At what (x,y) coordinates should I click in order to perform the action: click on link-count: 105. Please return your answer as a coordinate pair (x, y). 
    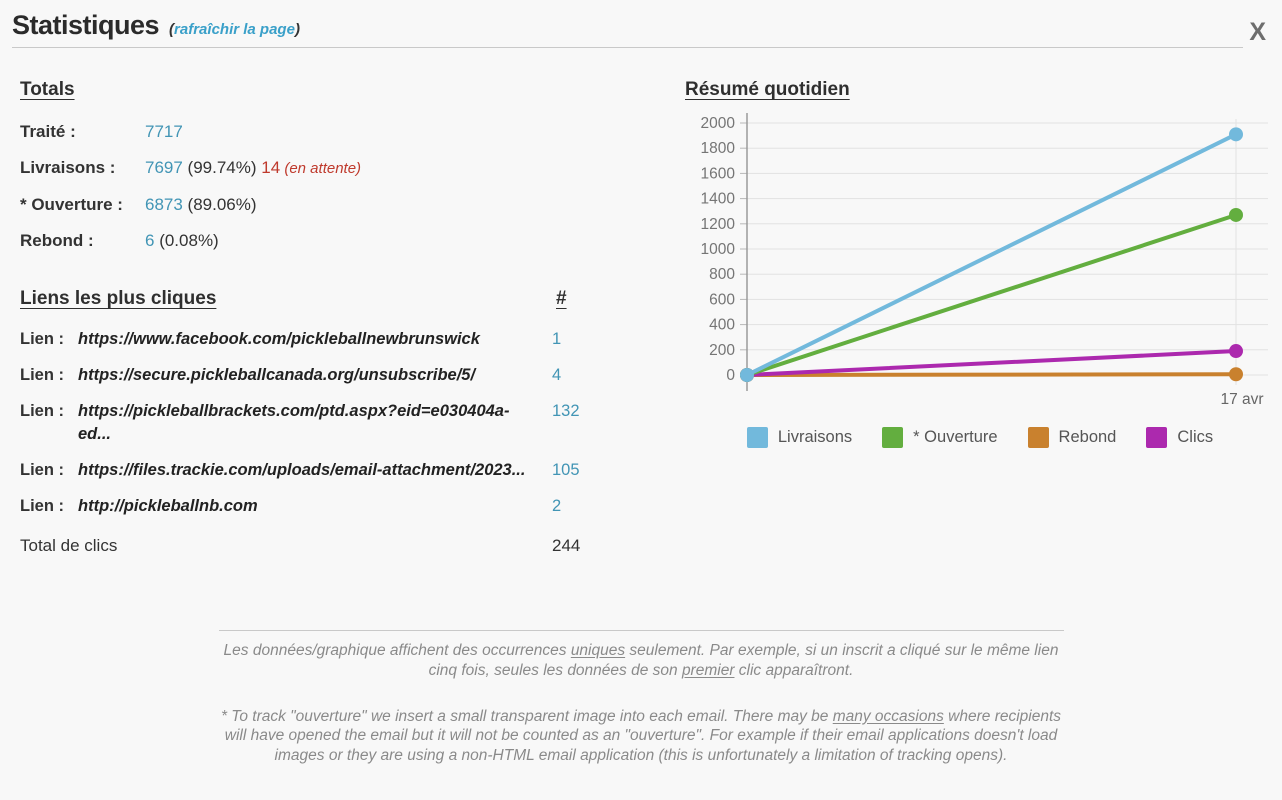
    Looking at the image, I should click on (566, 470).